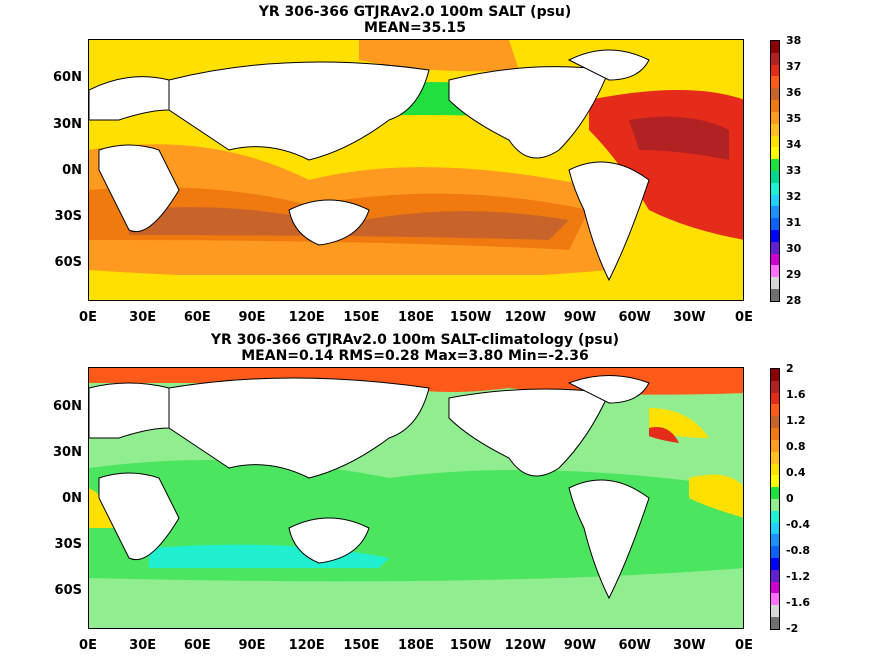 The height and width of the screenshot is (656, 875). What do you see at coordinates (798, 576) in the screenshot?
I see `panel_bottom-colorbar-label-8: -1.2` at bounding box center [798, 576].